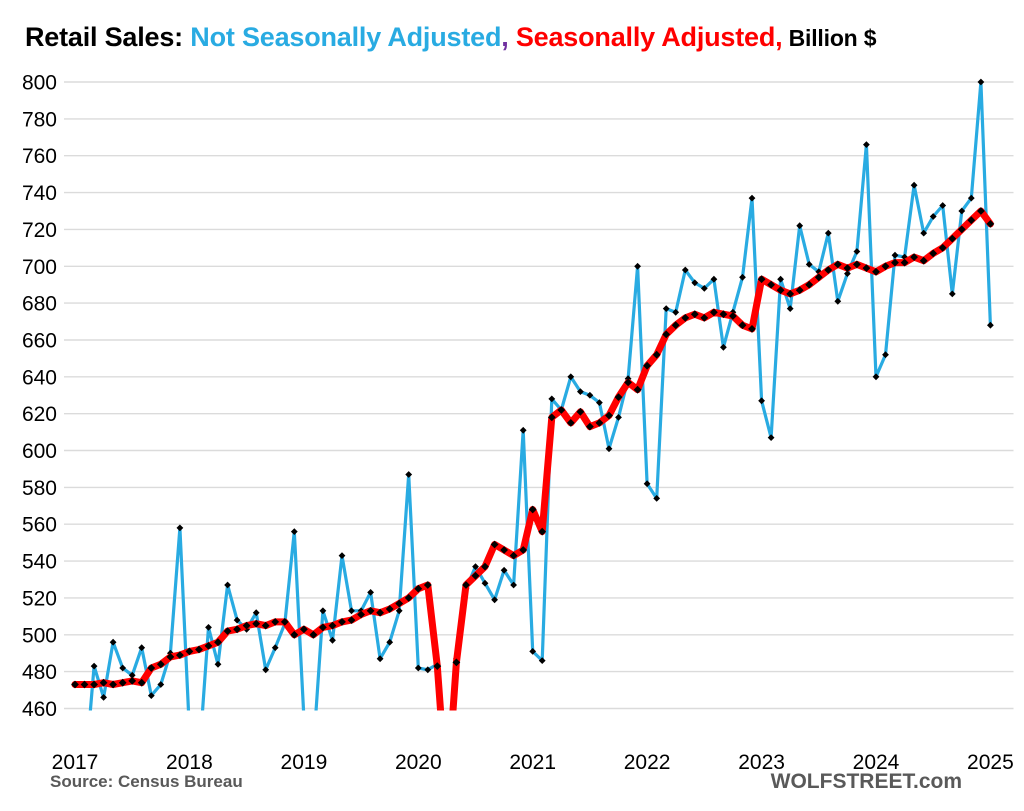  Describe the element at coordinates (304, 762) in the screenshot. I see `x-tick-label: 2019` at that location.